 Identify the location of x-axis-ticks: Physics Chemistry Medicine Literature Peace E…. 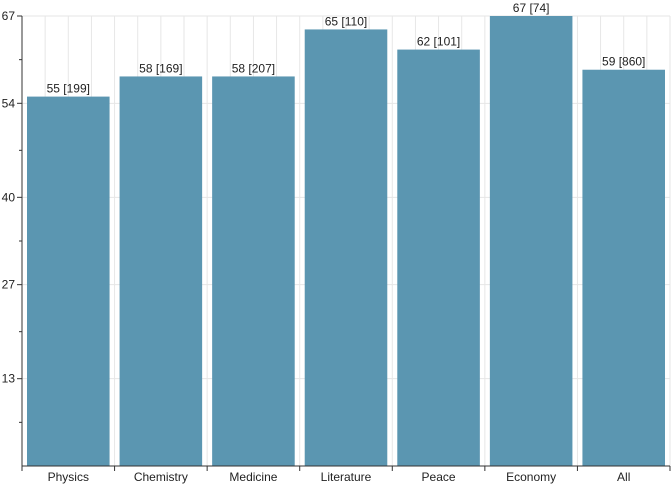
(346, 475).